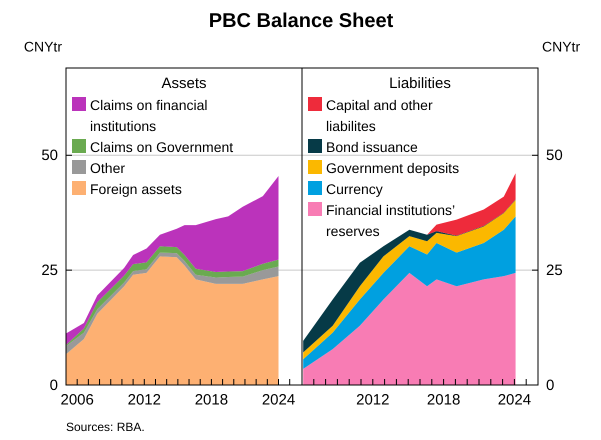 The image size is (601, 440). What do you see at coordinates (77, 400) in the screenshot?
I see `x-tick-label: 2006` at bounding box center [77, 400].